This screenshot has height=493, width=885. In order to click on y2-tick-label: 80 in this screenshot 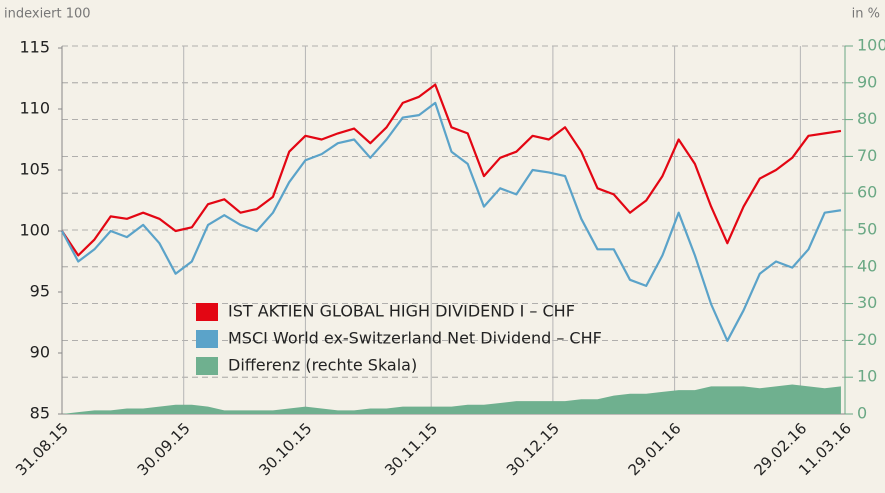, I will do `click(867, 118)`.